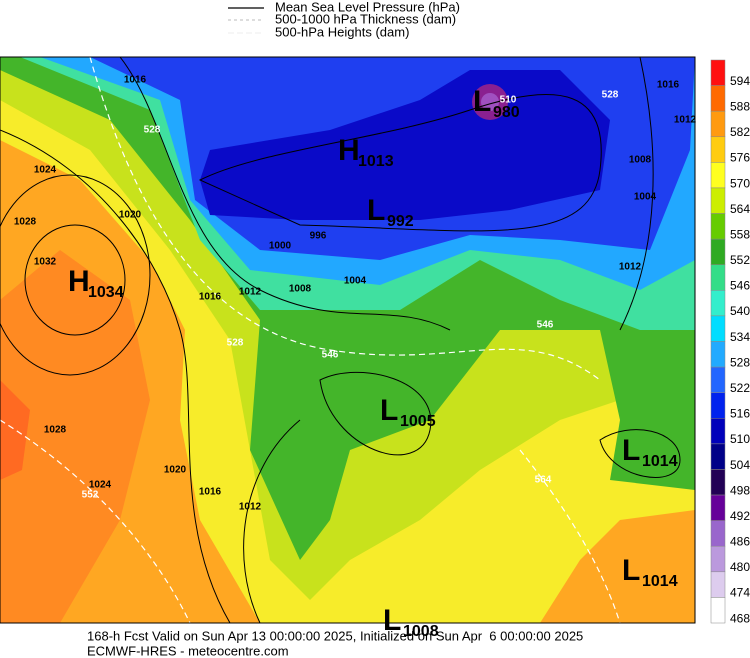  I want to click on legend-label: Mean Sea Level Pressure (hPa), so click(367, 7).